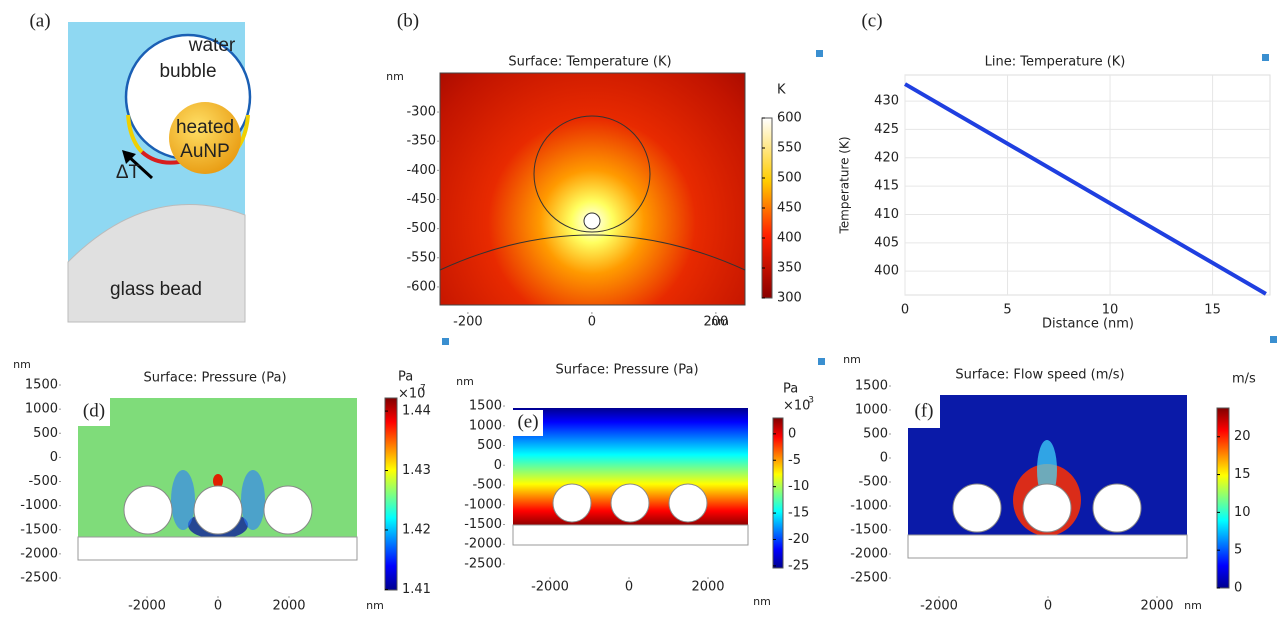 This screenshot has width=1283, height=624. Describe the element at coordinates (809, 401) in the screenshot. I see `colorbar-scale-exponent: -3` at that location.